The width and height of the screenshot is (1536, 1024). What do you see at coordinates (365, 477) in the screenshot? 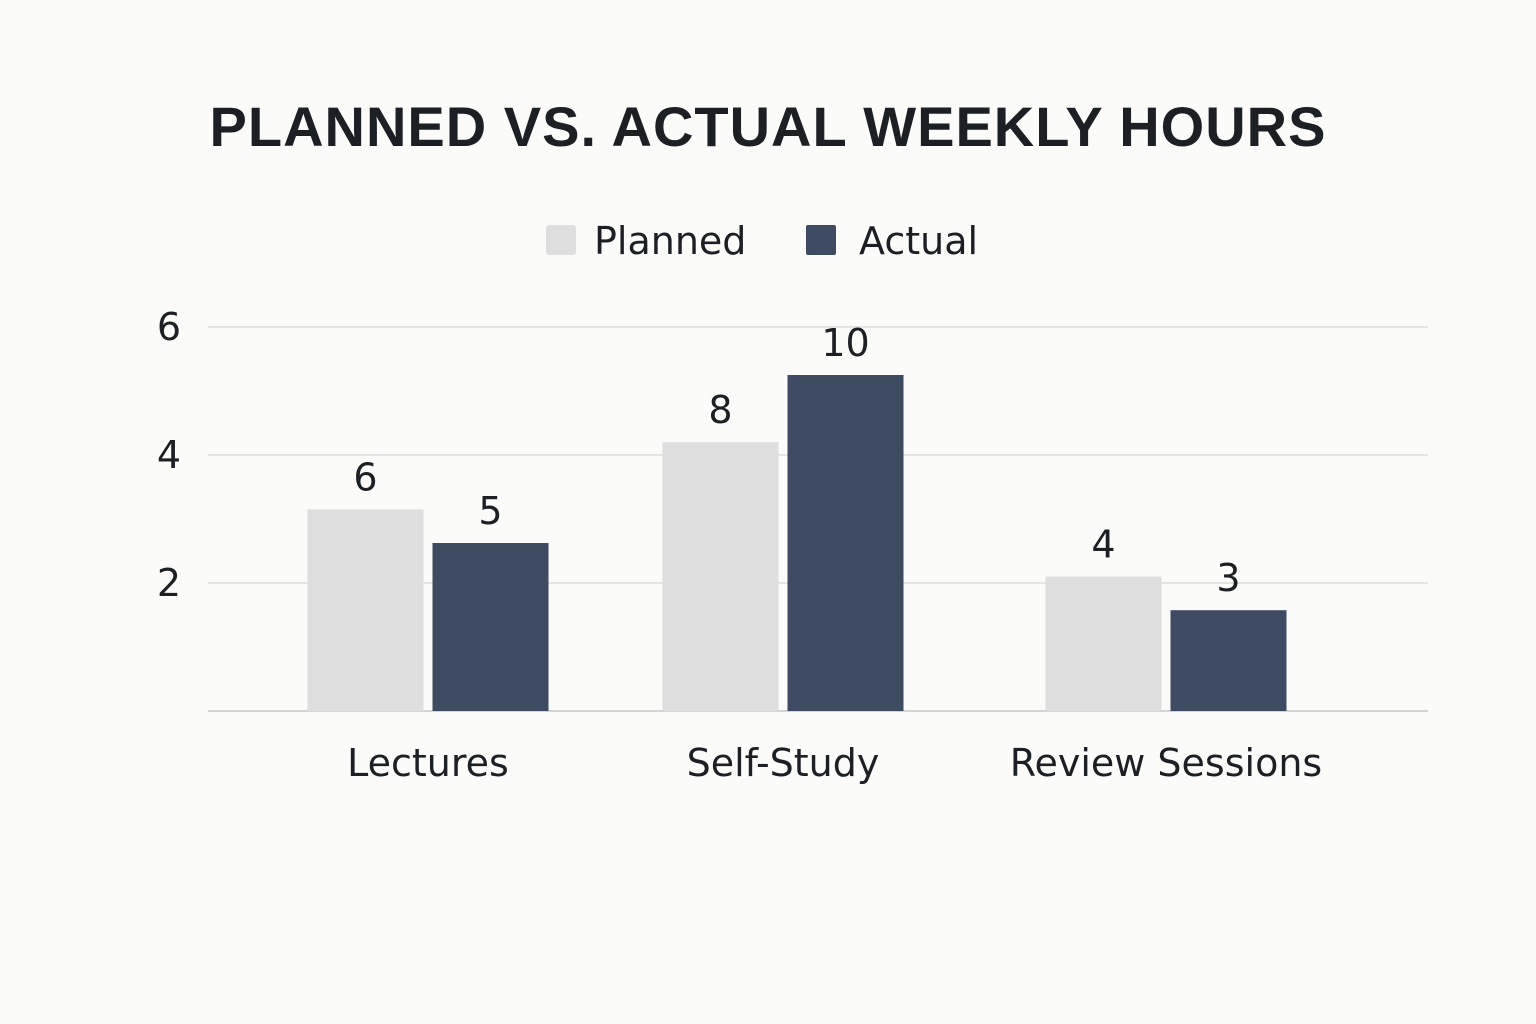
I see `data-label-planned-lectures: 6` at bounding box center [365, 477].